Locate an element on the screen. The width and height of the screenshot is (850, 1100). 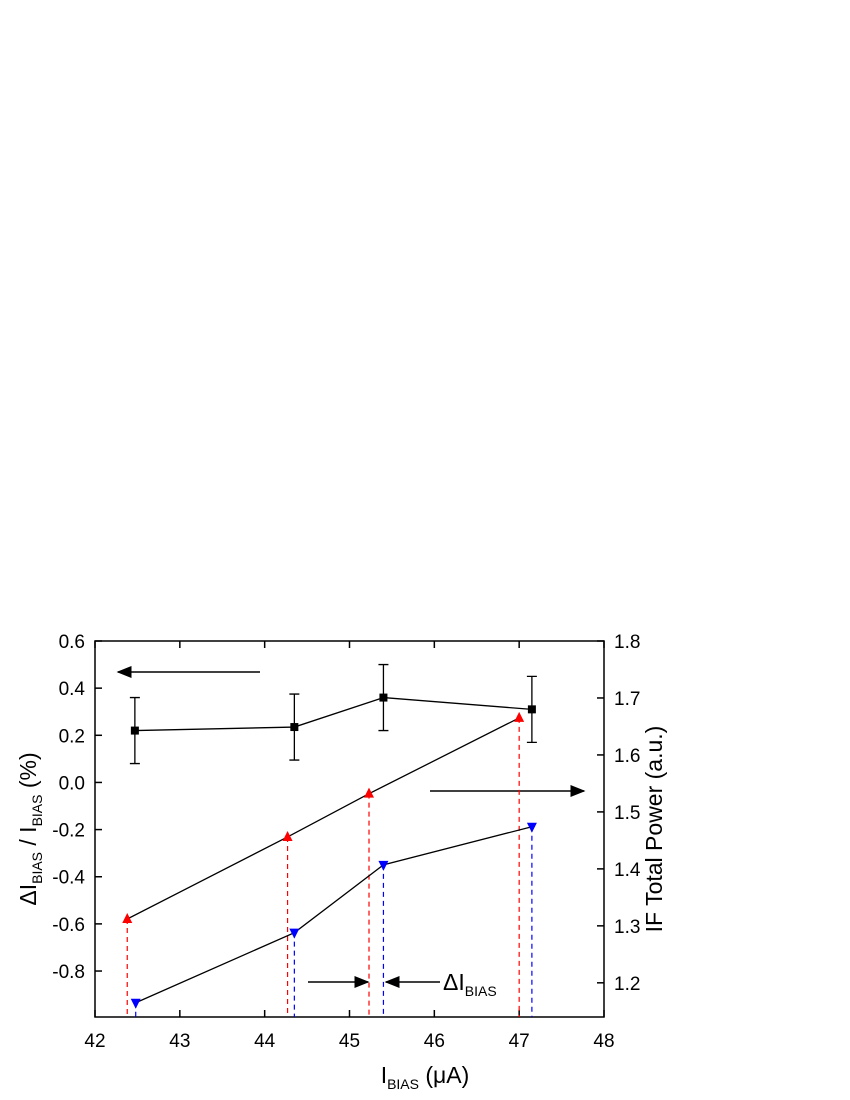
y2-tick-label: 1.5 is located at coordinates (627, 813).